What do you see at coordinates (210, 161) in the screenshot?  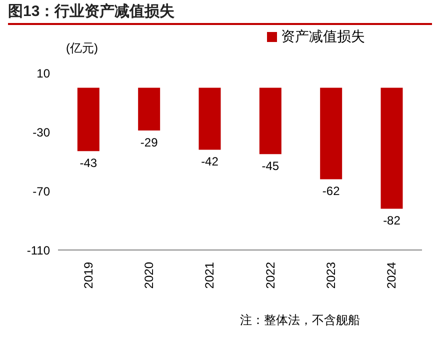 I see `data-label: -42` at bounding box center [210, 161].